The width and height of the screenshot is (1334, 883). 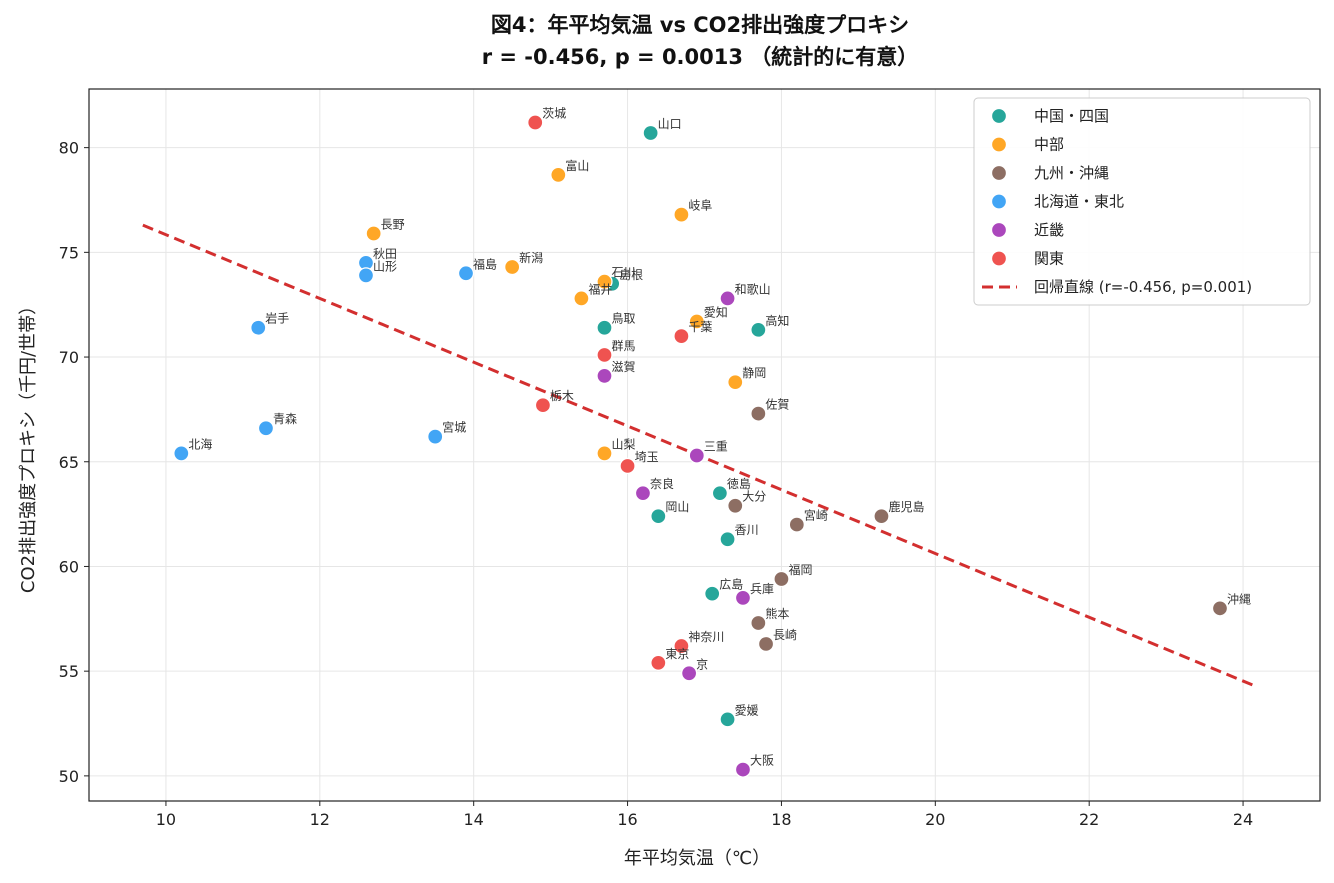 What do you see at coordinates (1049, 145) in the screenshot?
I see `legend-entry: 中部` at bounding box center [1049, 145].